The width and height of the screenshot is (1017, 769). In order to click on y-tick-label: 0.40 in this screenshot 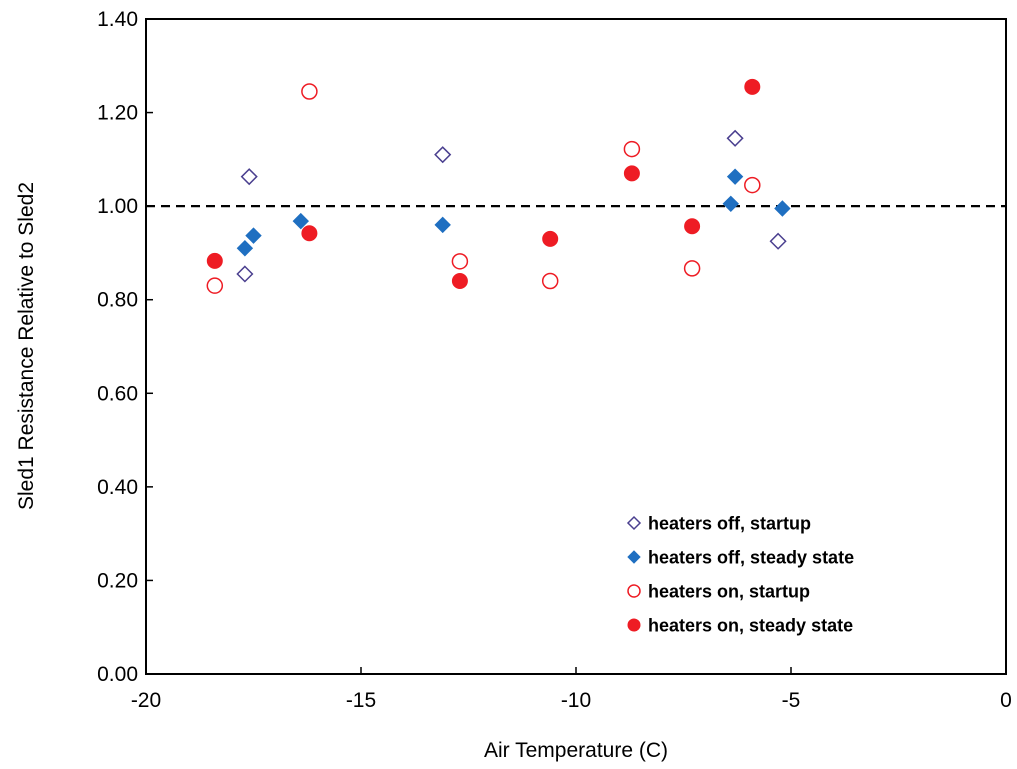, I will do `click(117, 487)`.